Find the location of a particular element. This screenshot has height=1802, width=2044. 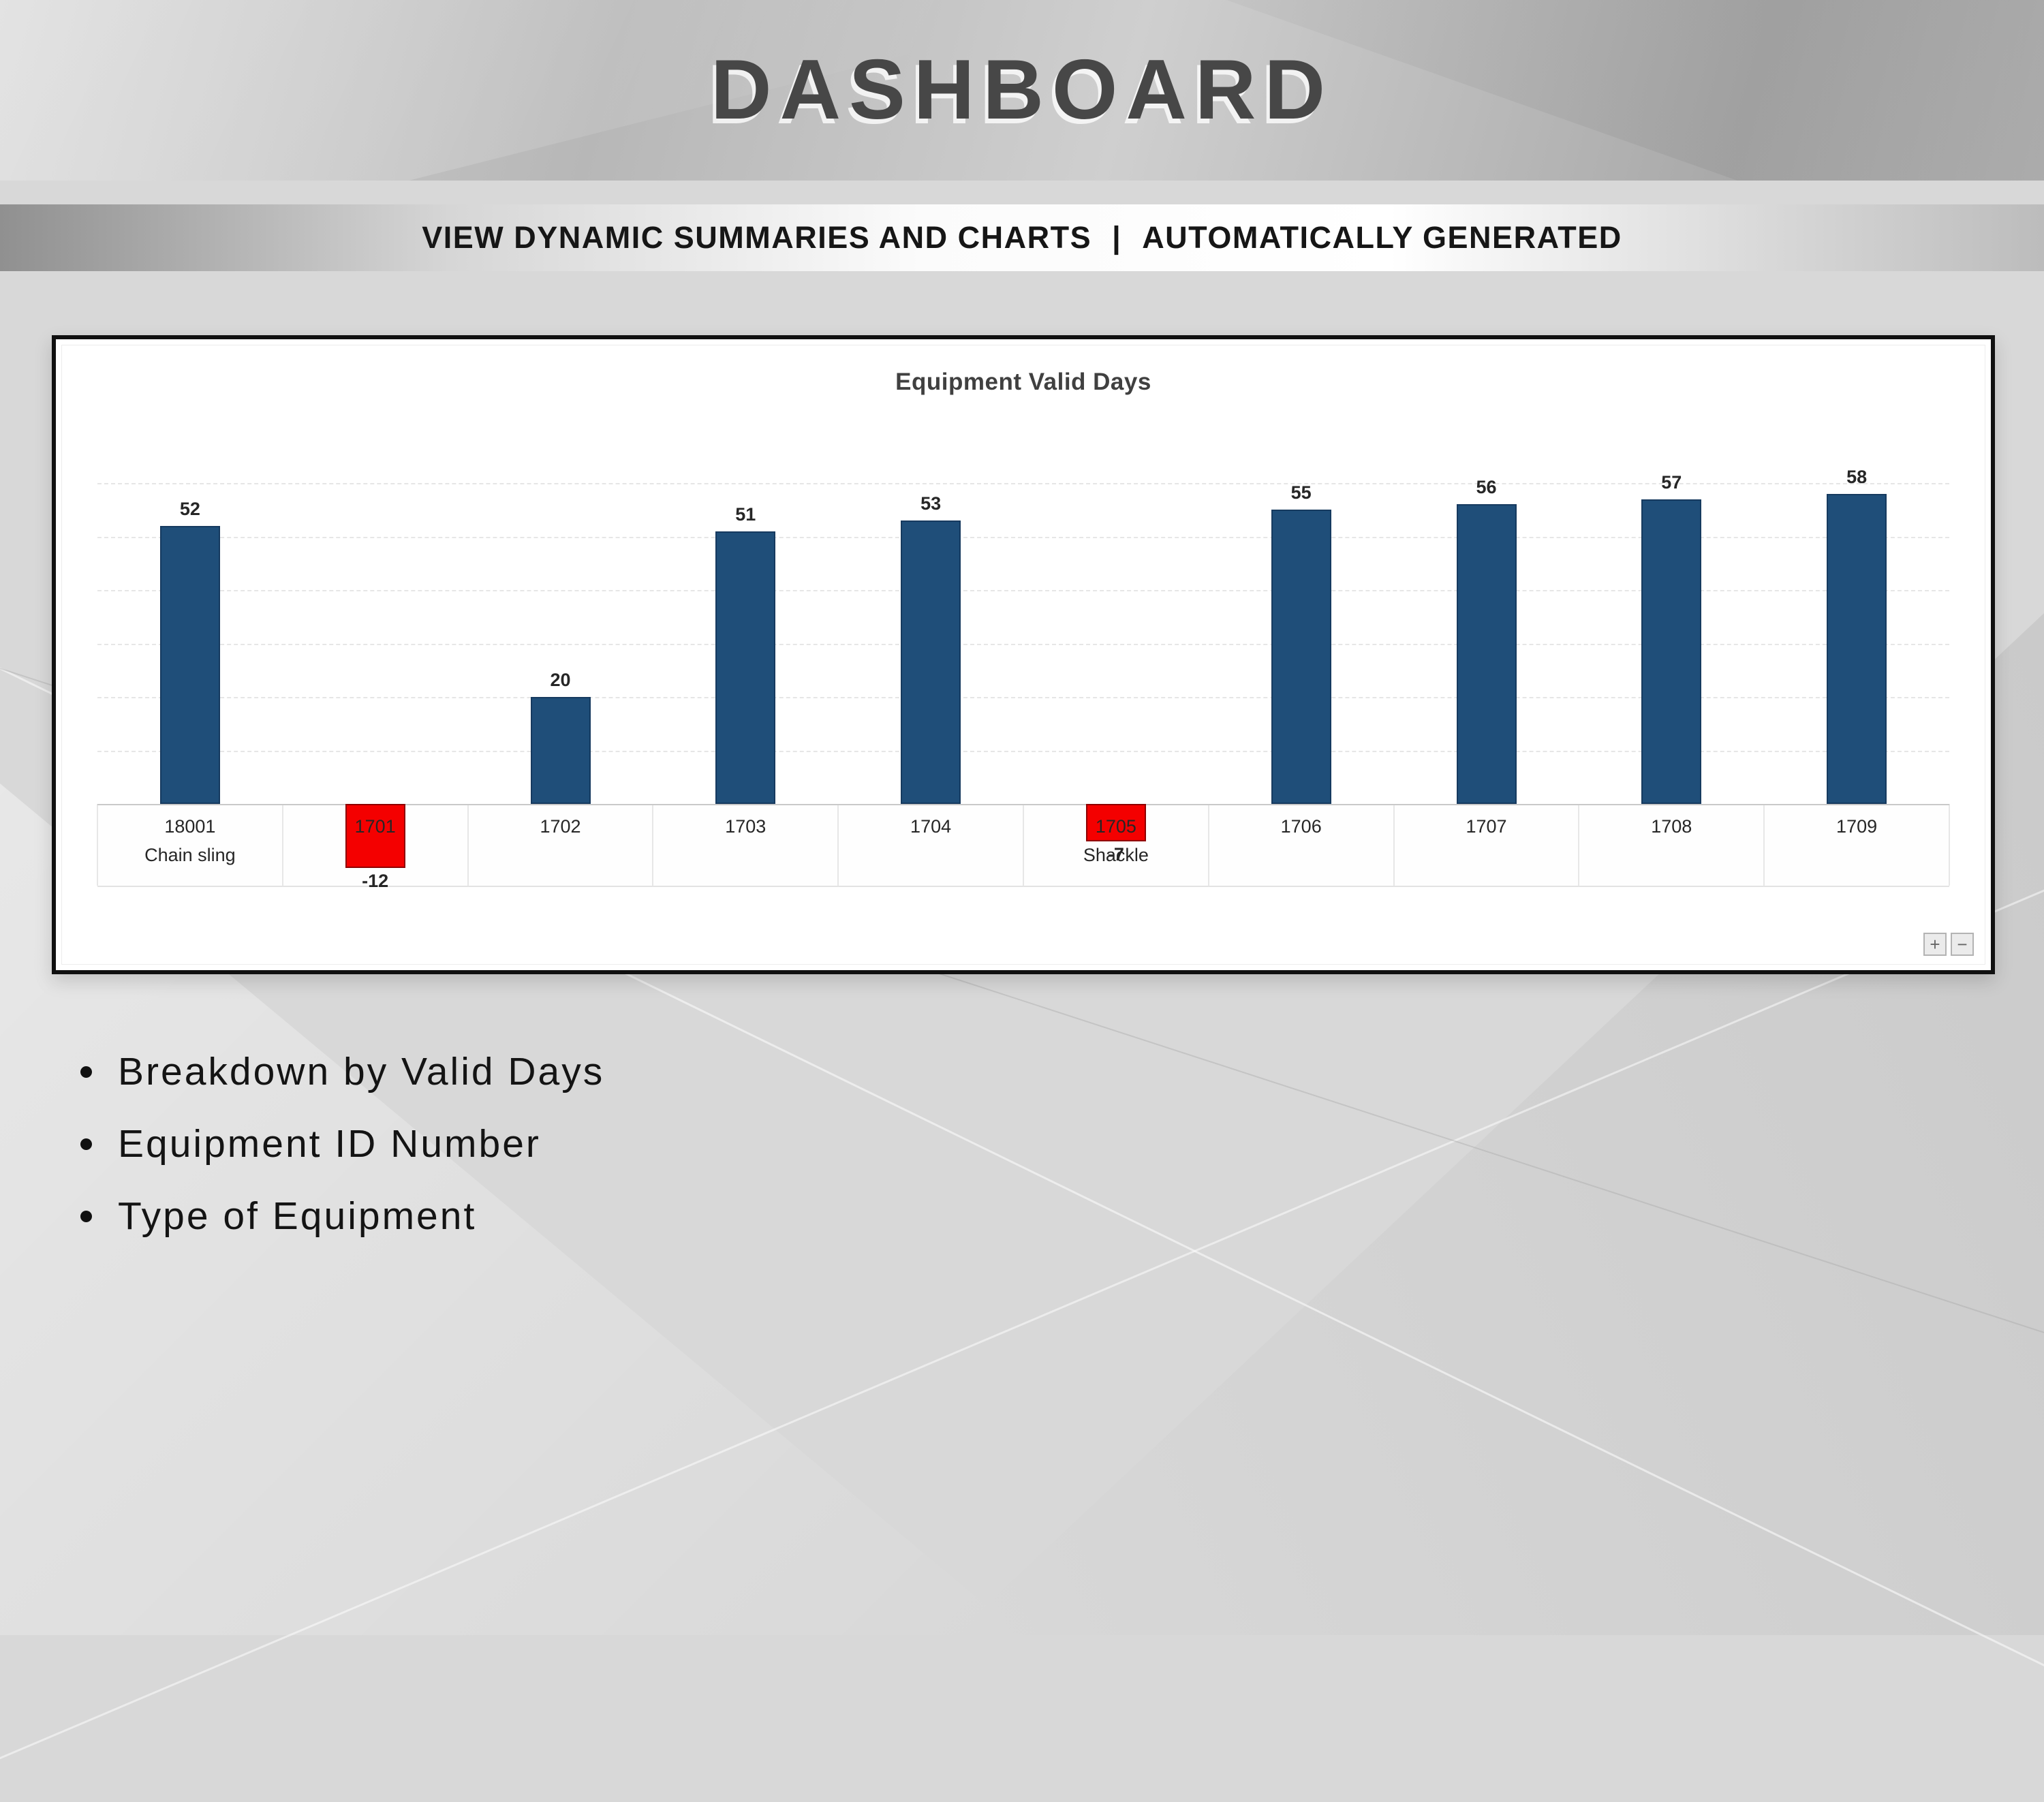

header-banner: DASHBOARD is located at coordinates (1022, 90).